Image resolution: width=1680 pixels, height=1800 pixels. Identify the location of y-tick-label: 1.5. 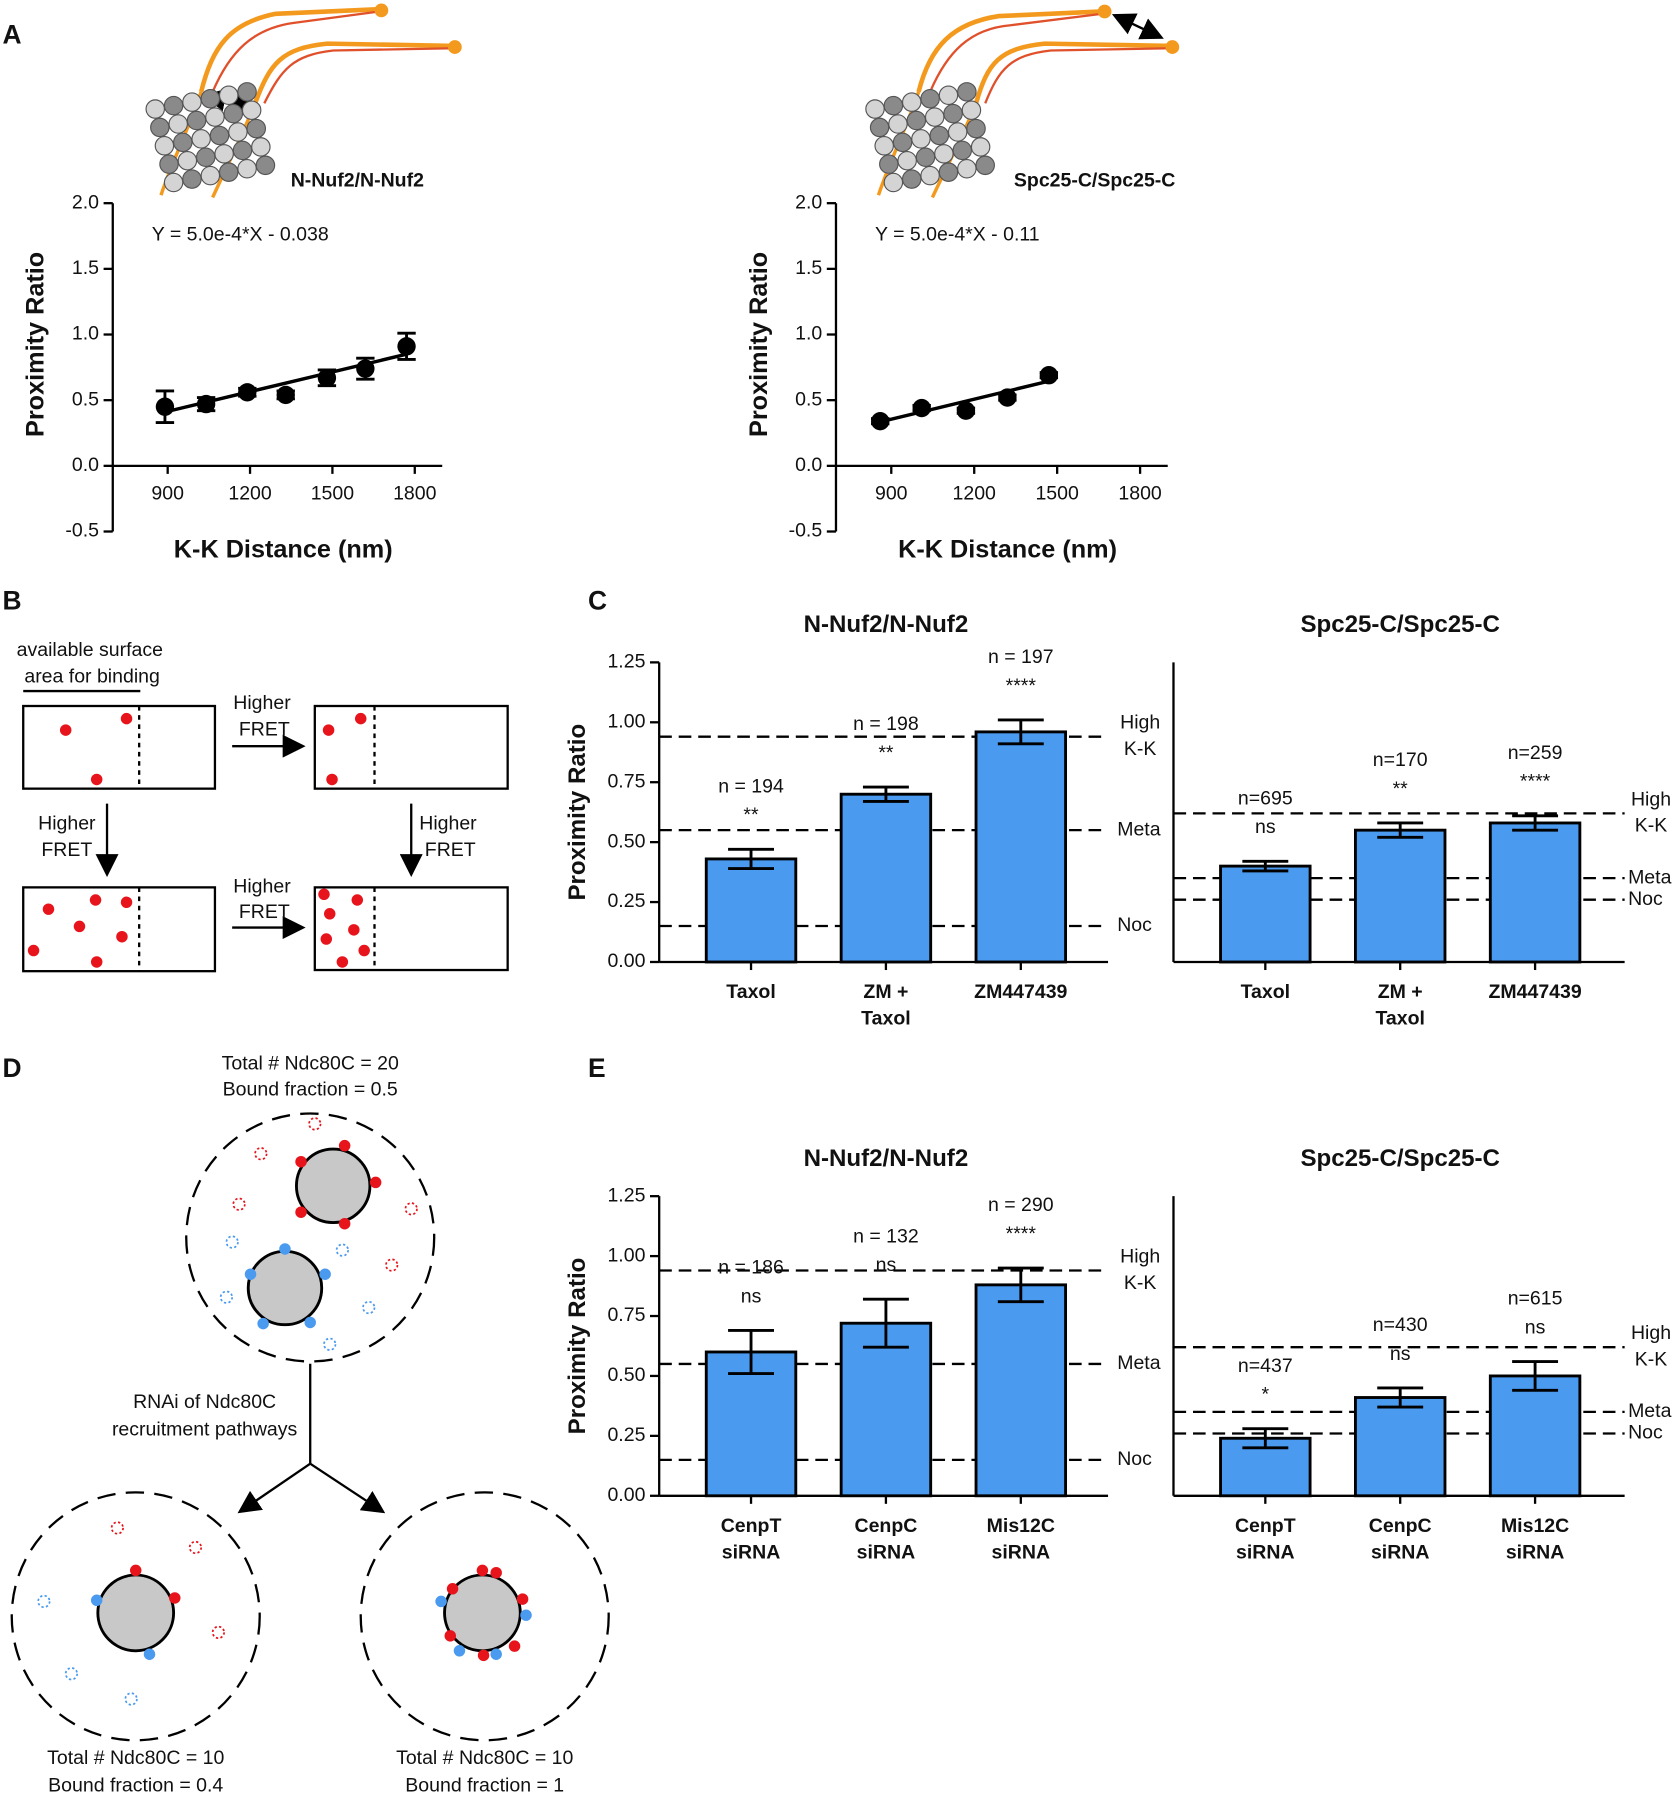
(808, 268).